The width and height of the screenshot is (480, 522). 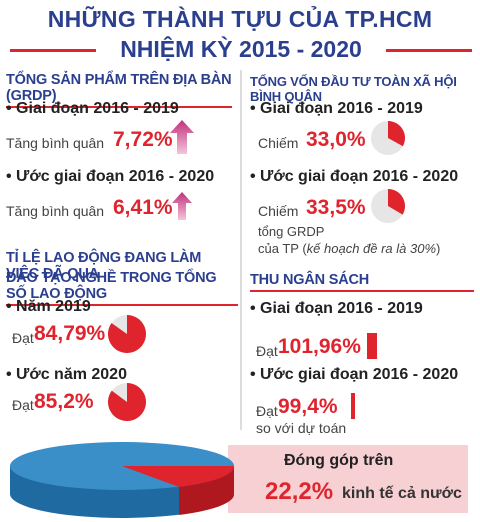 I want to click on title-divider-left, so click(x=53, y=50).